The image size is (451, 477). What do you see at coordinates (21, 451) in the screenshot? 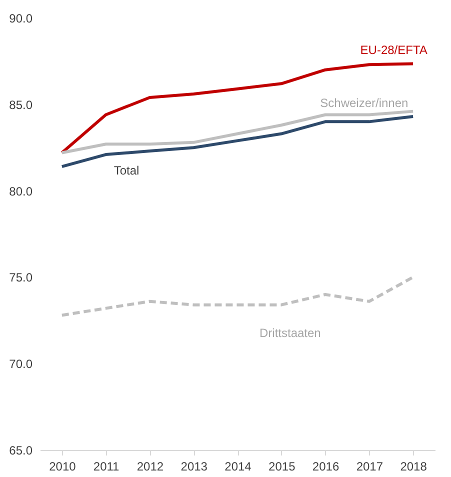
I see `y-tick-label: 65.0` at bounding box center [21, 451].